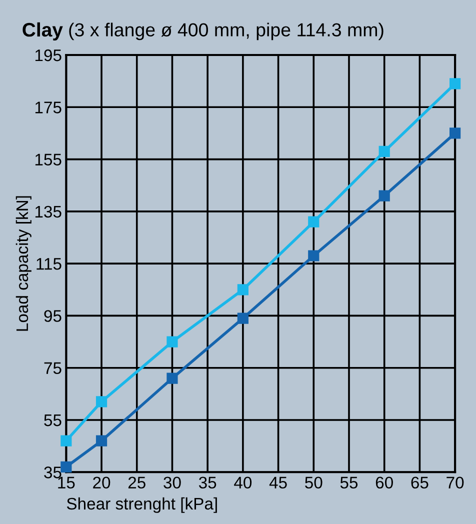  Describe the element at coordinates (48, 212) in the screenshot. I see `y-tick-label: 135` at that location.